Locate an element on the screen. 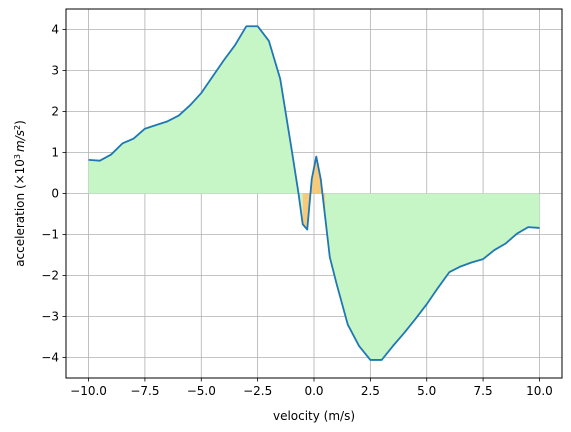 The image size is (571, 432). y-tick-label: 3 is located at coordinates (55, 71).